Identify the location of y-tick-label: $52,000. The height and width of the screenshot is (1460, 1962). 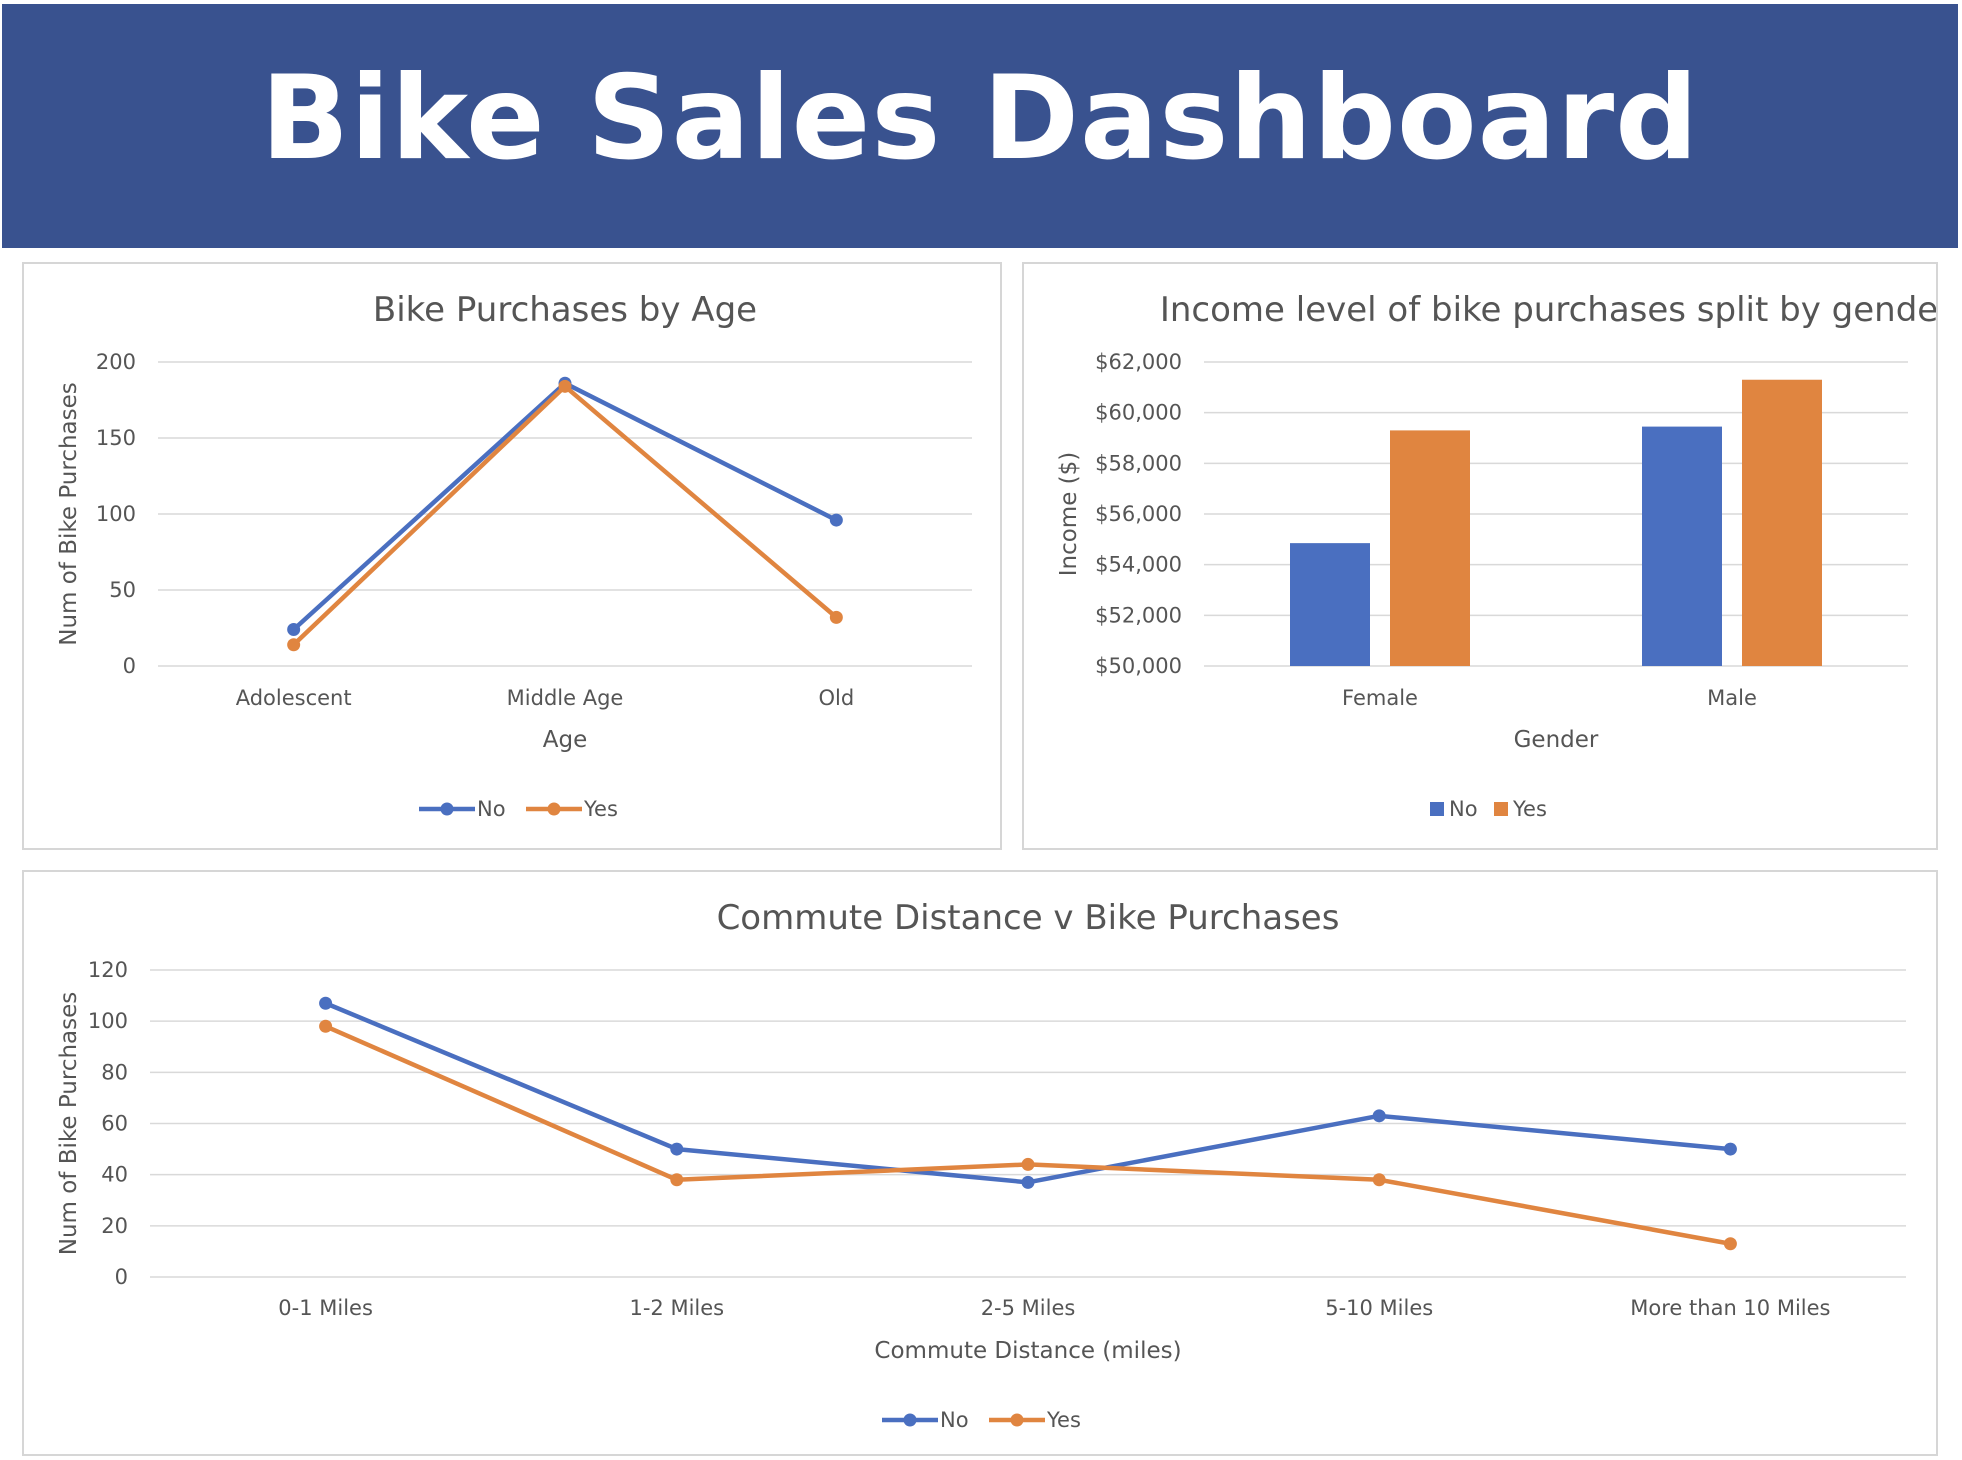
(1138, 615).